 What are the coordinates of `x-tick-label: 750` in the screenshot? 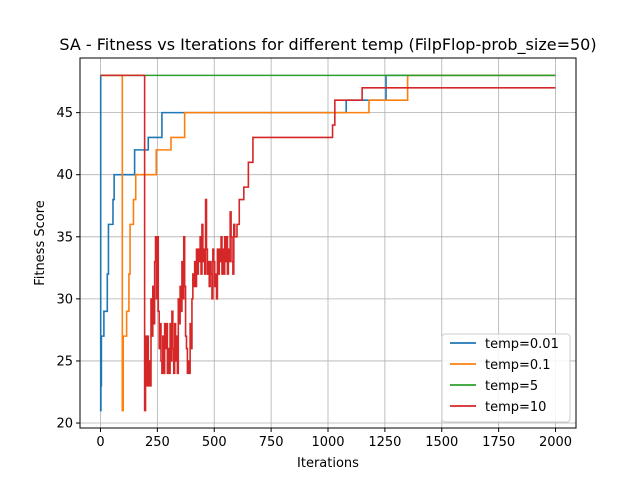 It's located at (271, 442).